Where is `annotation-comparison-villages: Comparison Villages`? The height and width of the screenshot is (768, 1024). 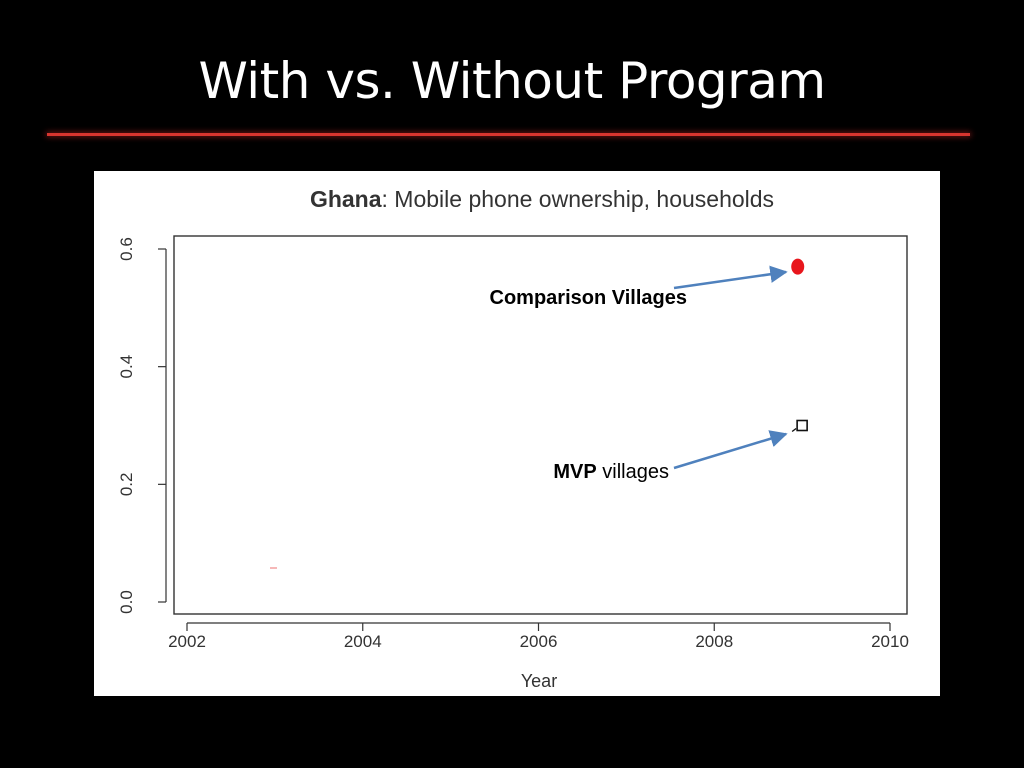 annotation-comparison-villages: Comparison Villages is located at coordinates (588, 298).